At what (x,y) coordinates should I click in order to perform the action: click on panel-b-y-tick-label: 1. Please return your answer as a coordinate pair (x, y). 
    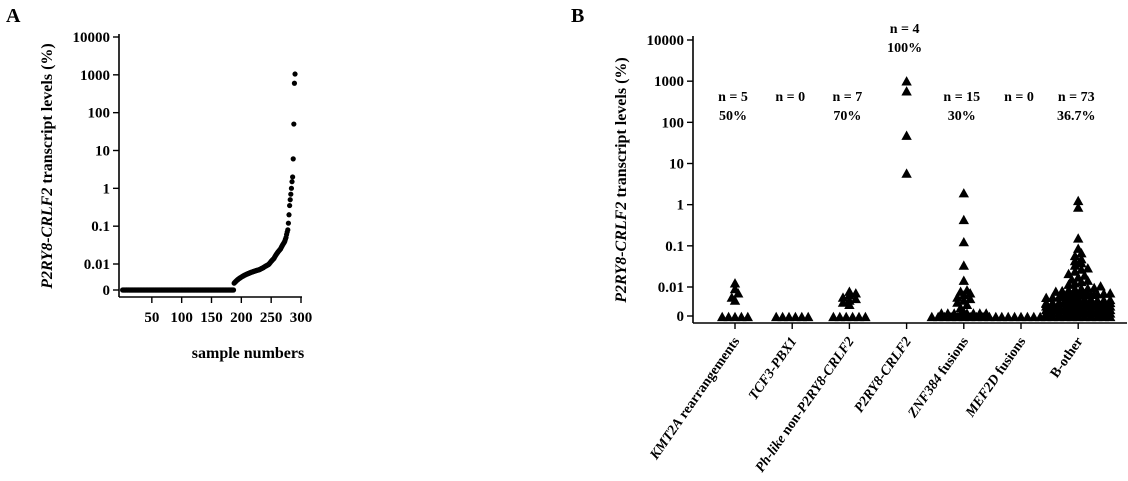
    Looking at the image, I should click on (681, 206).